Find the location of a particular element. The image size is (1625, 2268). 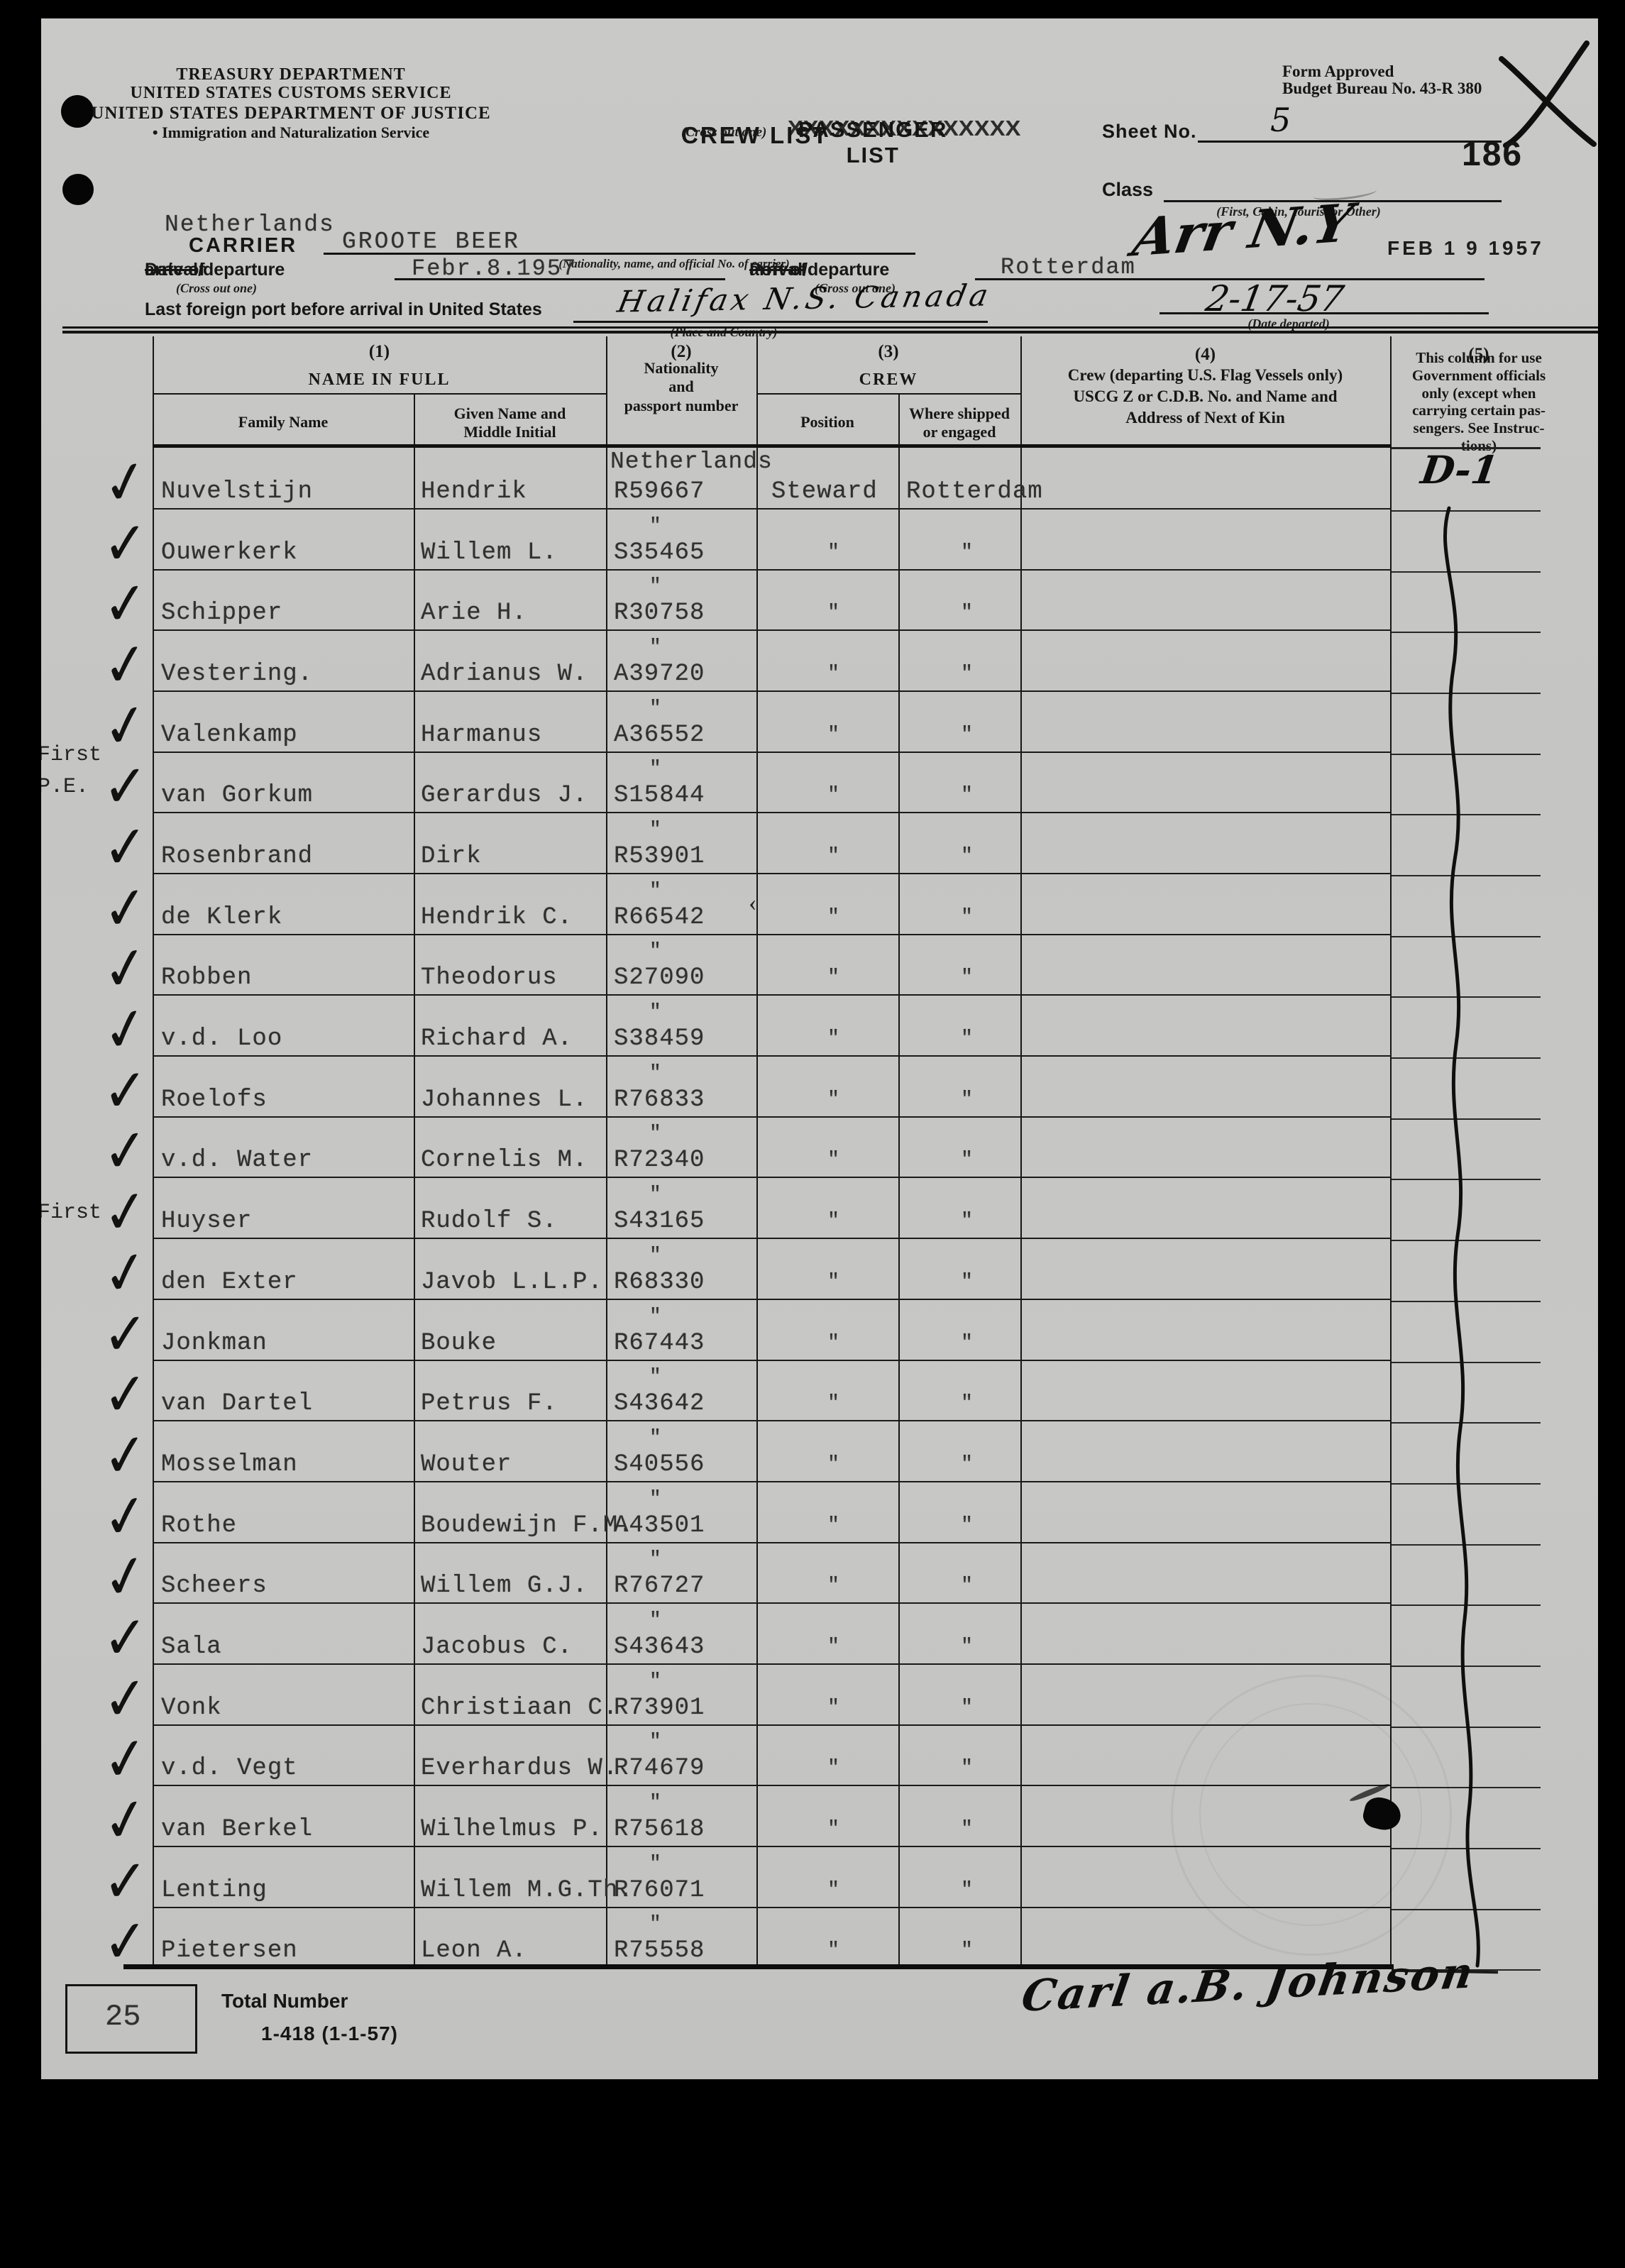

table-row: ✓ v.d. Water Cornelis M. " R72340 " " is located at coordinates (821, 1151).